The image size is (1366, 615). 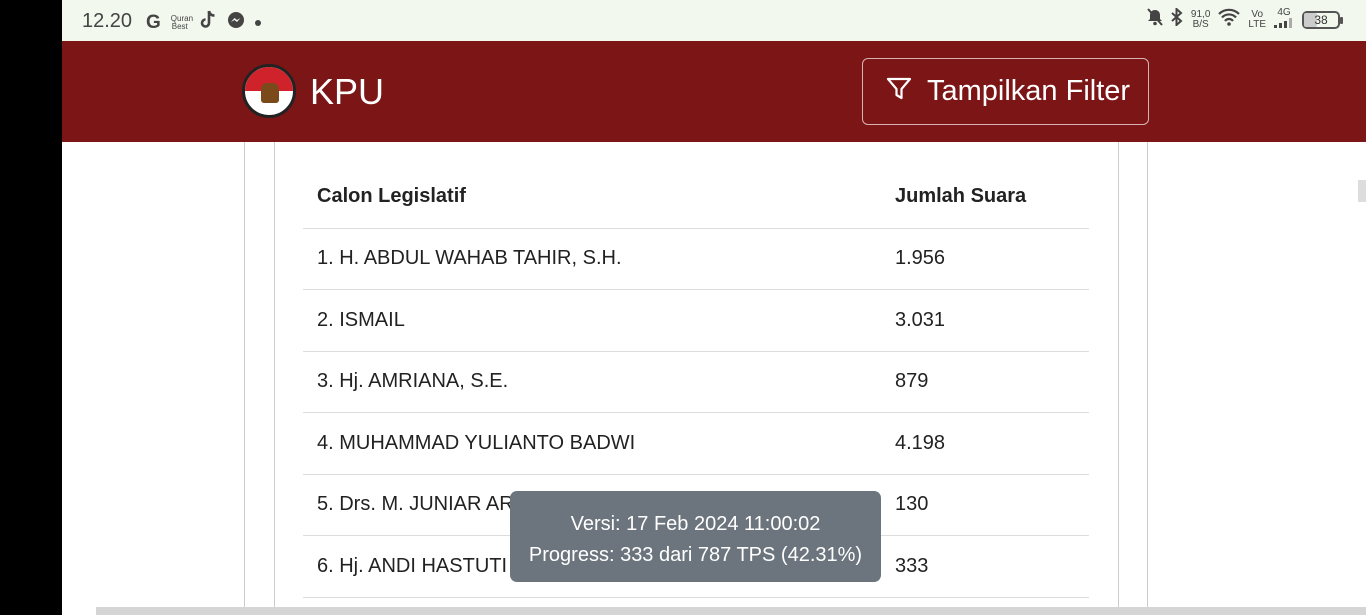 I want to click on cellular-signal: 4G, so click(x=1284, y=19).